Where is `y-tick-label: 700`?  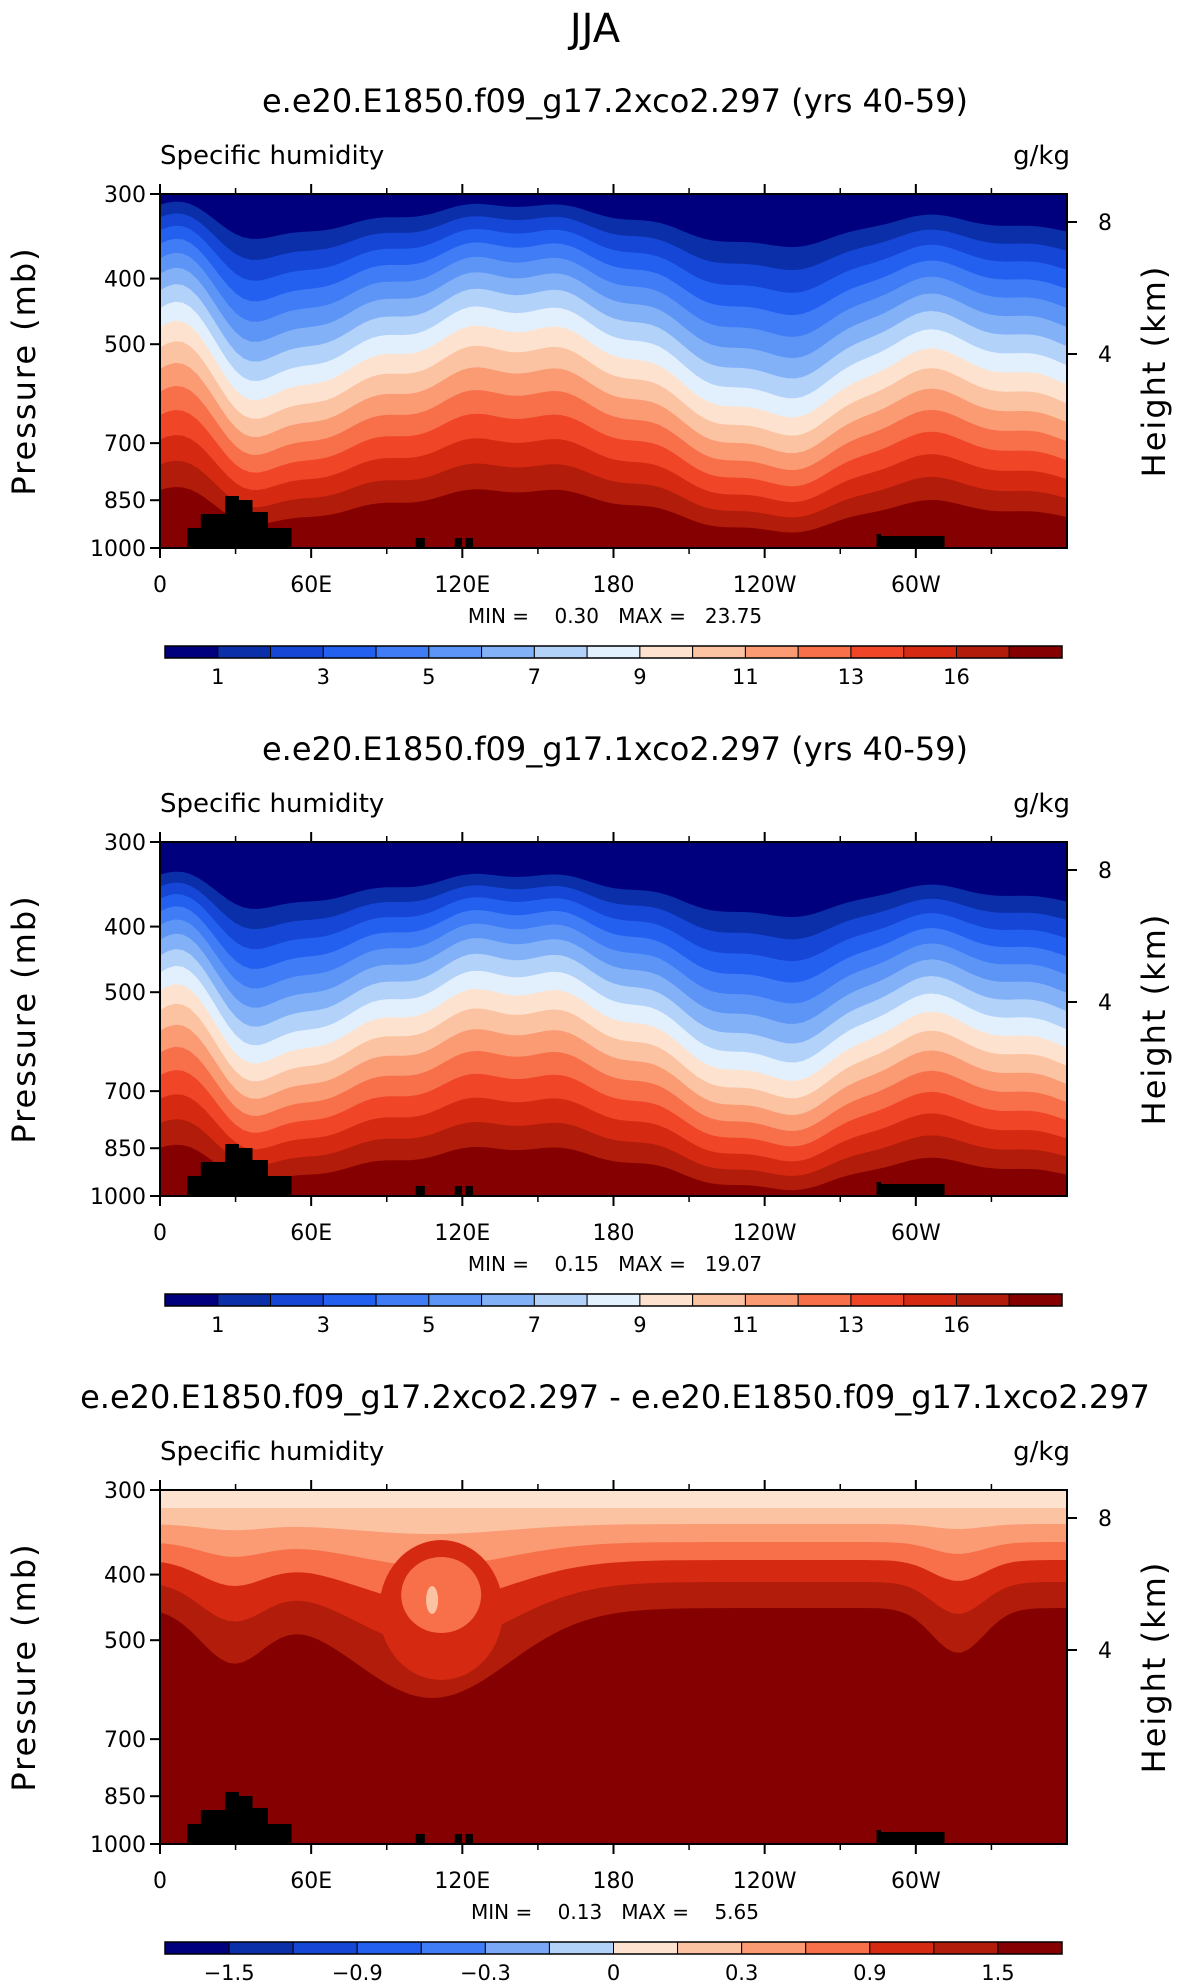
y-tick-label: 700 is located at coordinates (125, 444).